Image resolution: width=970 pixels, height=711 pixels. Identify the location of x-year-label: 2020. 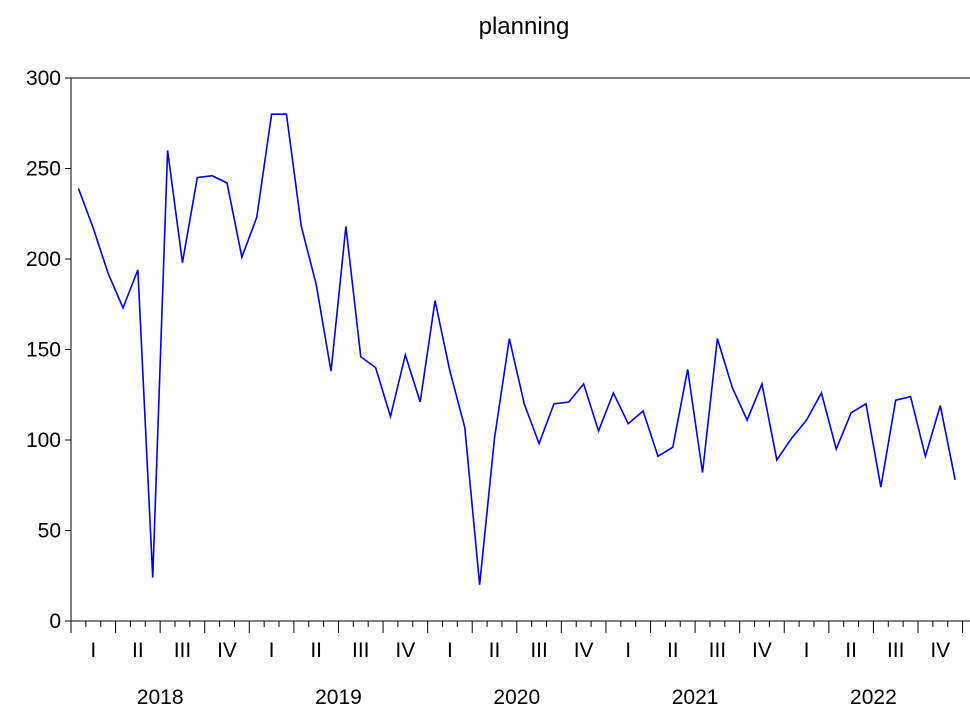
(516, 697).